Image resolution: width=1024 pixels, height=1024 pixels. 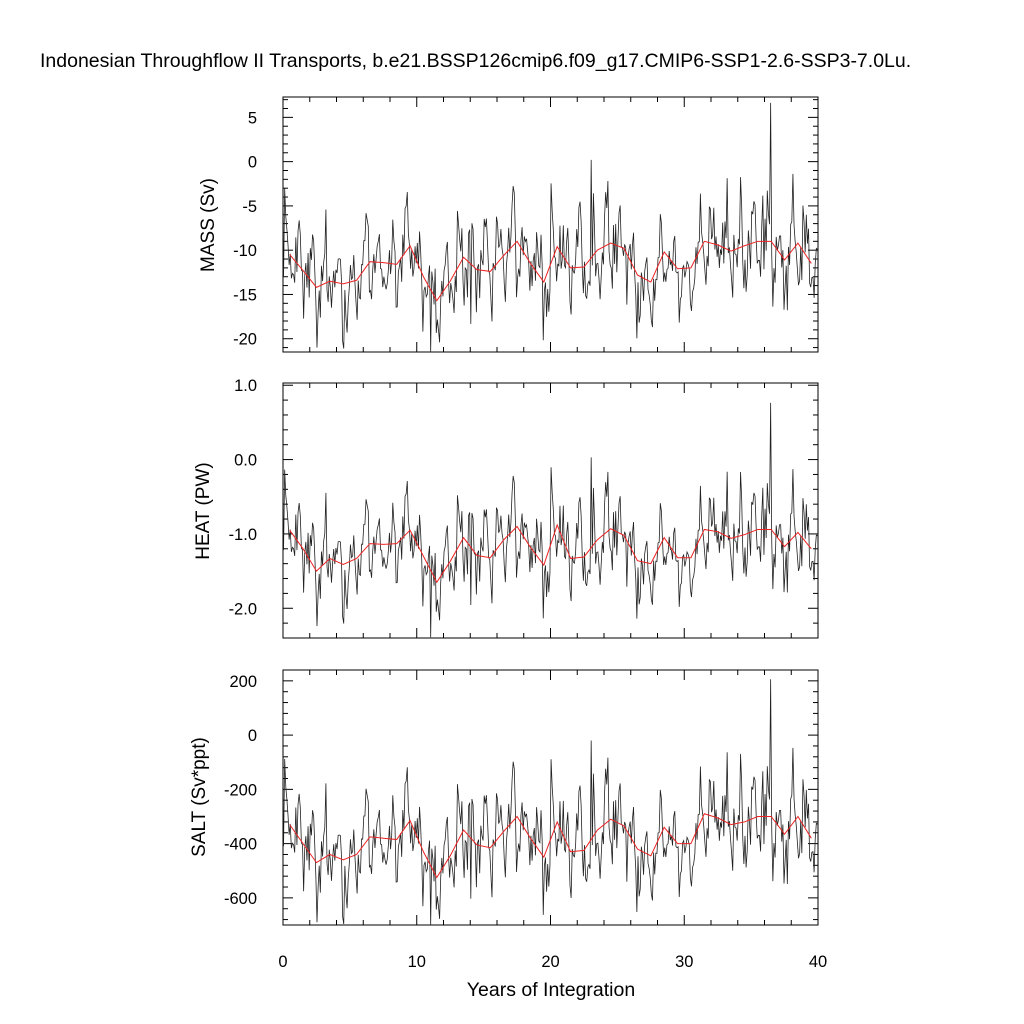 I want to click on x-tick-label: 20, so click(x=550, y=962).